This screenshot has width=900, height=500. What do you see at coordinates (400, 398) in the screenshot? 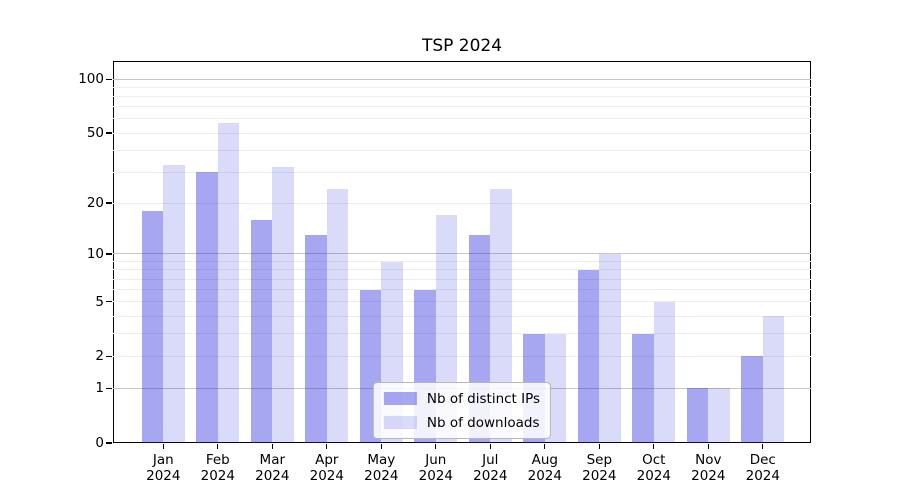
I see `legend-swatch-ips` at bounding box center [400, 398].